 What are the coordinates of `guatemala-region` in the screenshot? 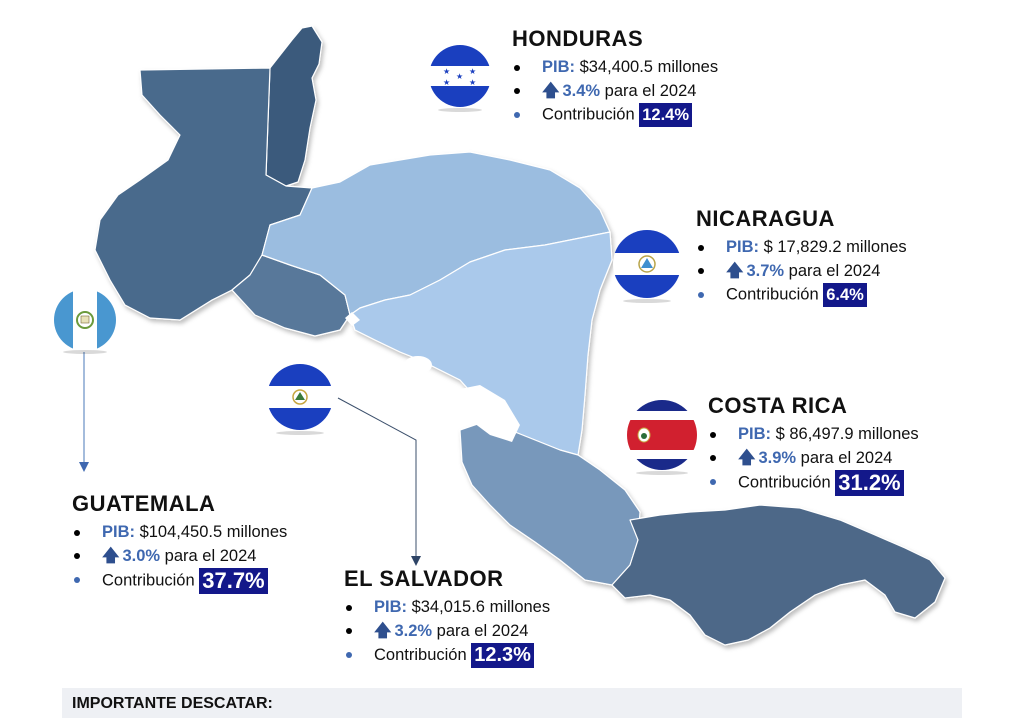 It's located at (203, 194).